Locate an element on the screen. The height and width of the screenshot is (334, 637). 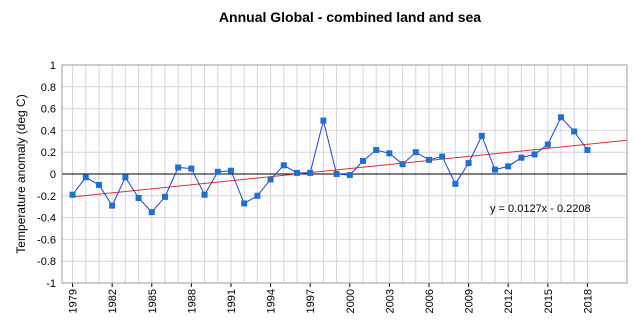
x-tick-label: 2012 is located at coordinates (509, 301).